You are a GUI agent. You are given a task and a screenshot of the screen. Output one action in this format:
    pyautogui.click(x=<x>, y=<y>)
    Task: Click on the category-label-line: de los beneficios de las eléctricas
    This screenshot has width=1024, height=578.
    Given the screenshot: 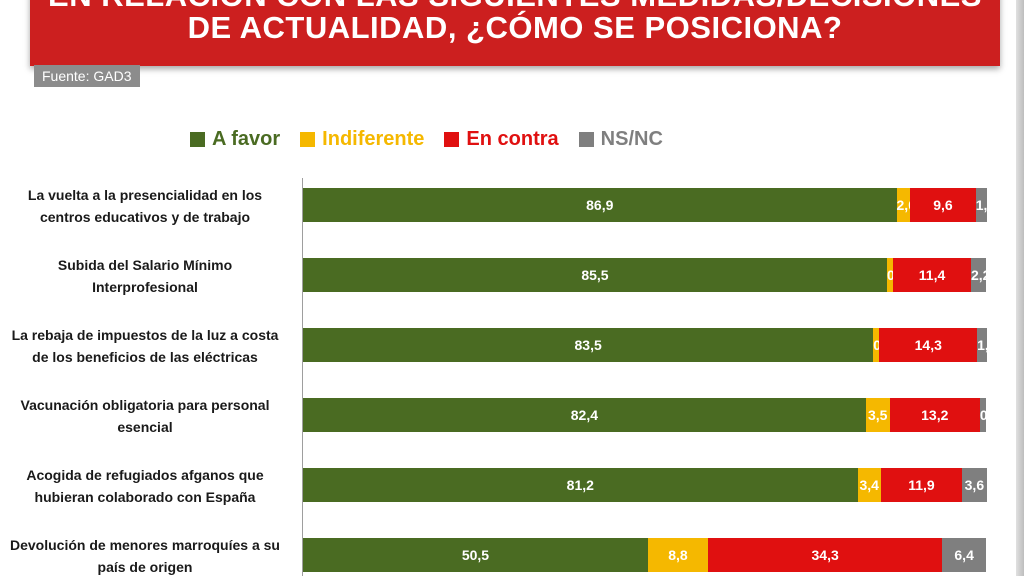 What is the action you would take?
    pyautogui.click(x=145, y=357)
    